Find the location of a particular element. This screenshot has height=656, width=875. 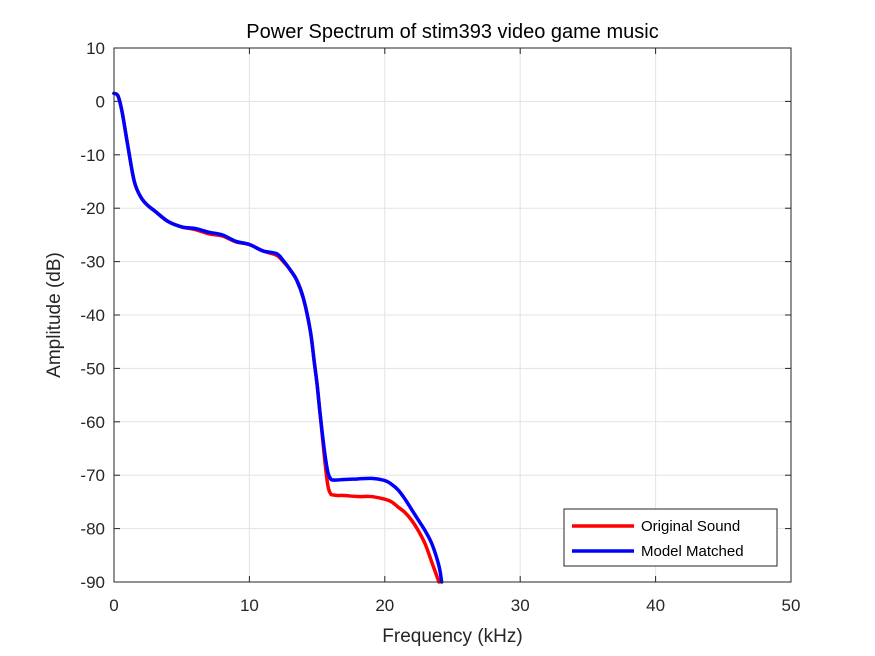

y-tick-label: -90 is located at coordinates (92, 582).